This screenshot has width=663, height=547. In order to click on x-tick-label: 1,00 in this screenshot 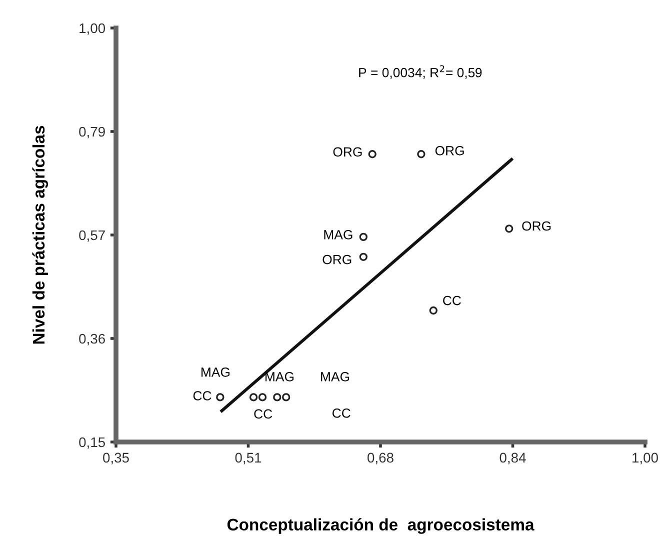, I will do `click(645, 458)`.